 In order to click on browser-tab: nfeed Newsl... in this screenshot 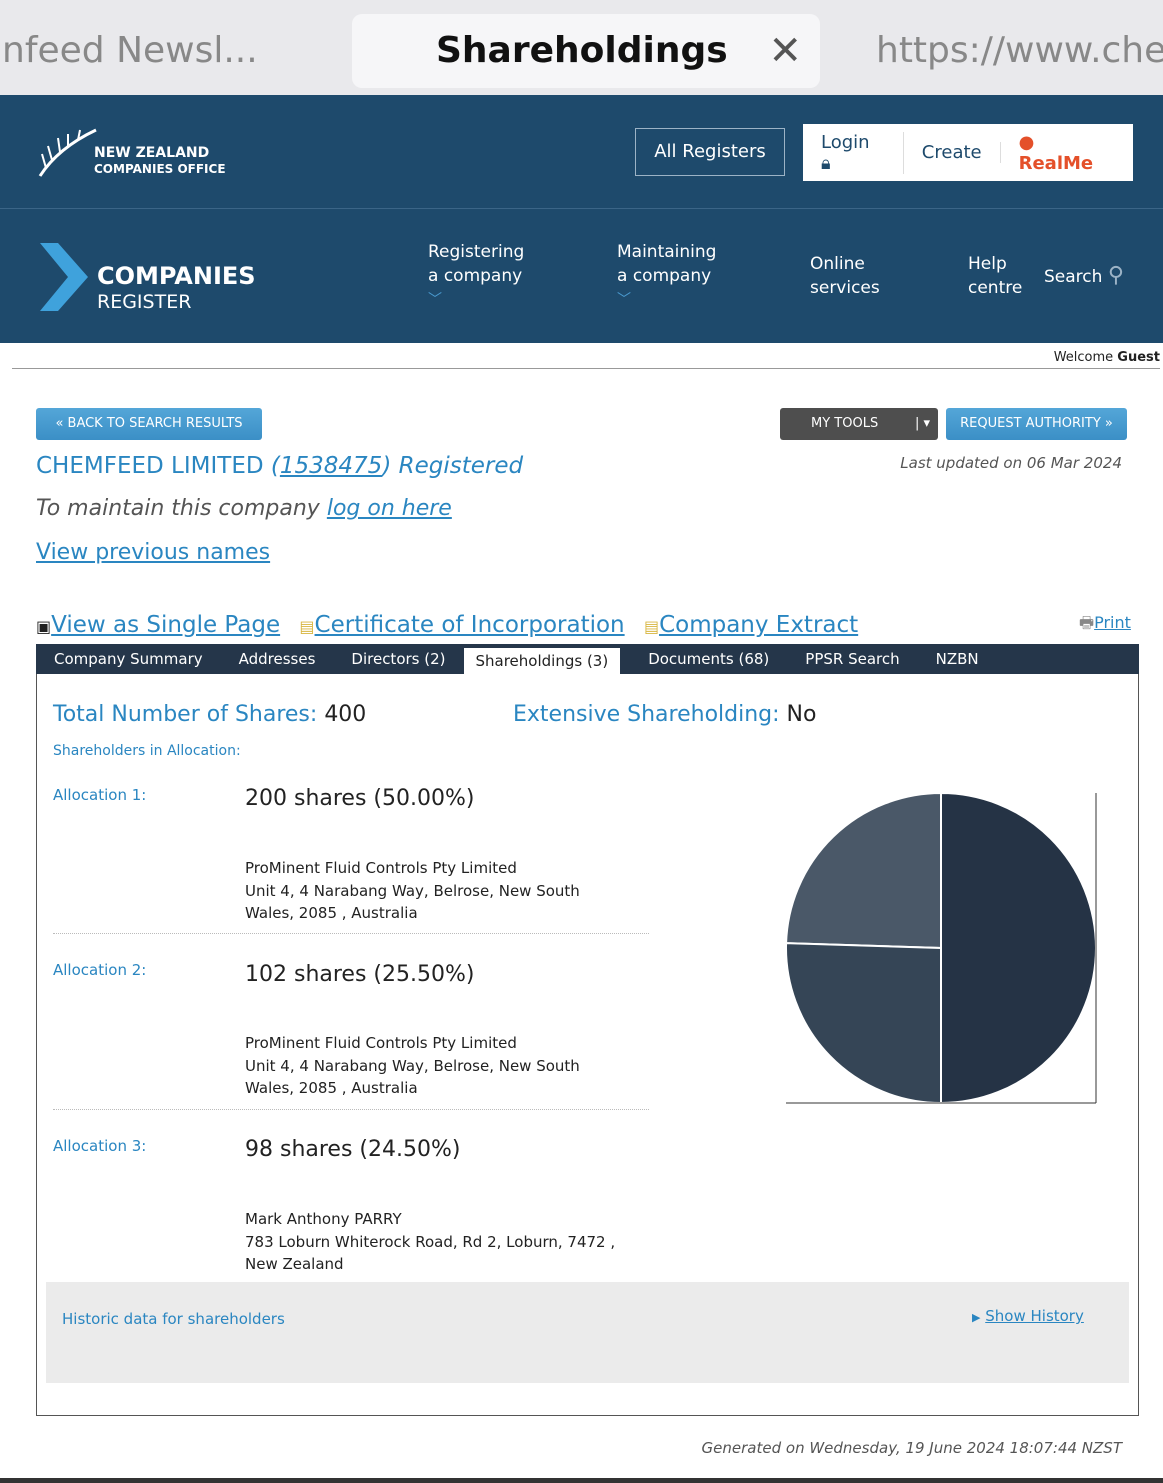, I will do `click(130, 50)`.